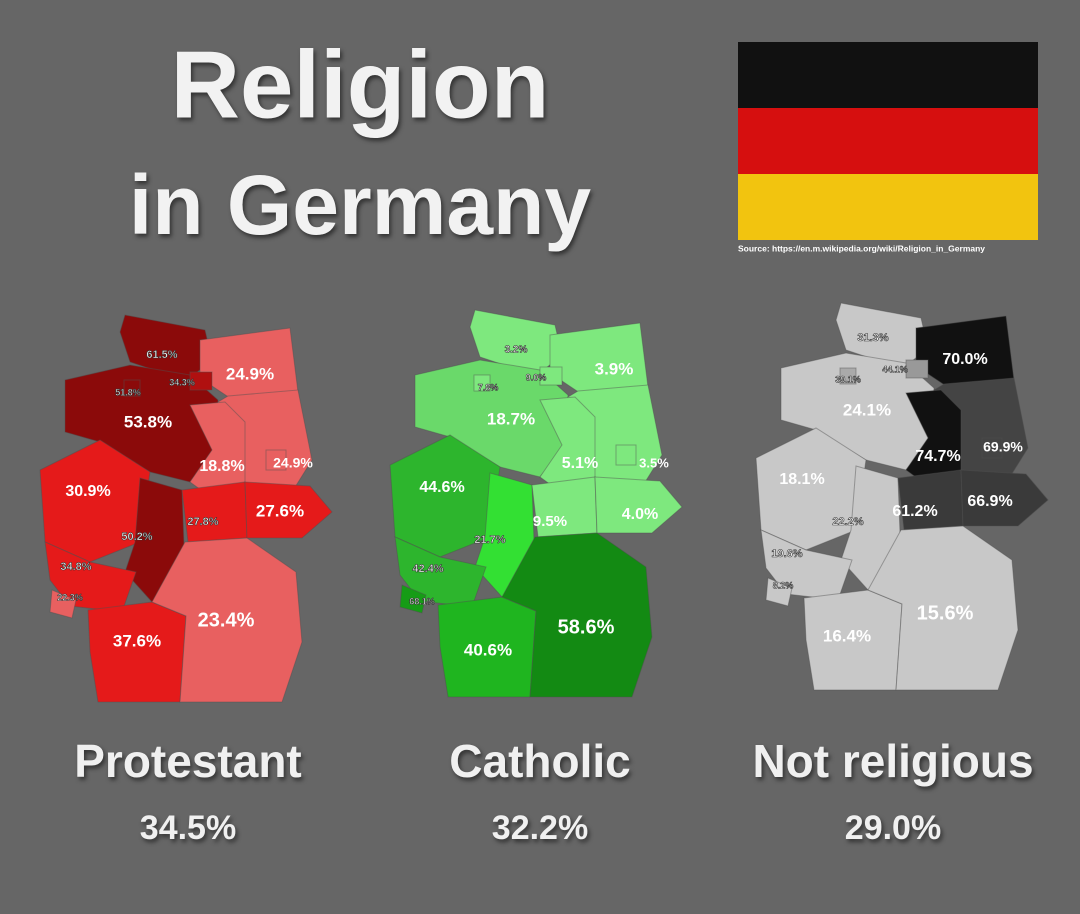 The width and height of the screenshot is (1080, 914). I want to click on region-label: 18.8%, so click(221, 466).